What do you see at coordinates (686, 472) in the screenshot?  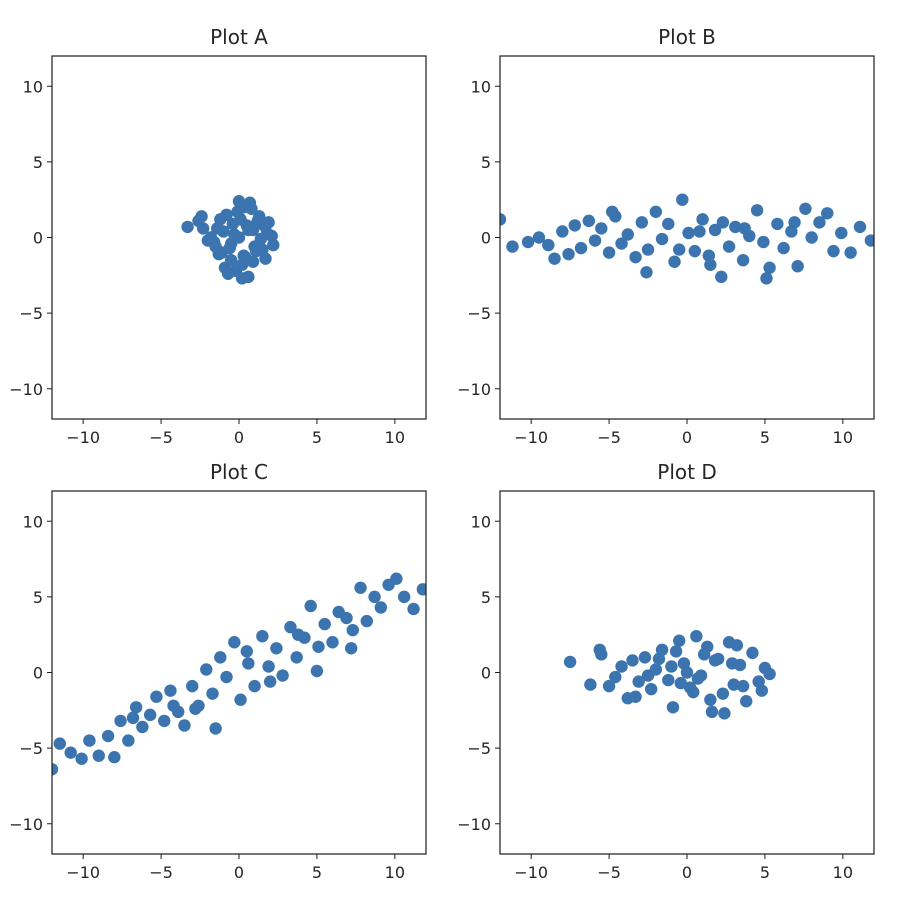 I see `plot-title: Plot D` at bounding box center [686, 472].